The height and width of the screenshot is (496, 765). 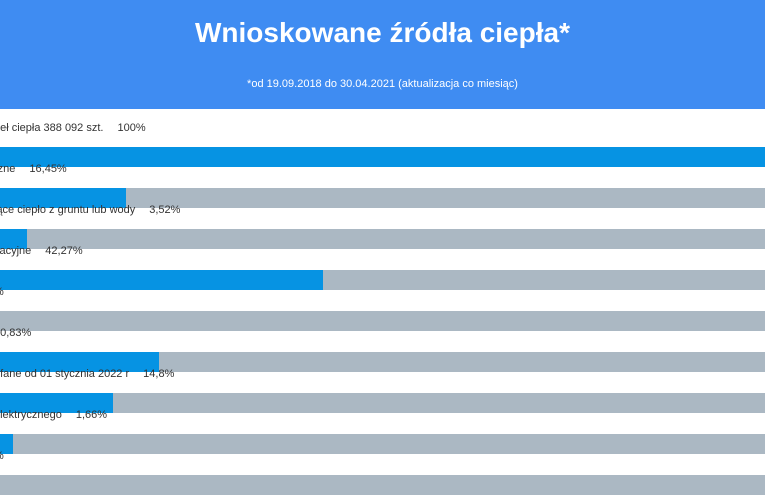 What do you see at coordinates (68, 210) in the screenshot?
I see `bar-category-2: jące ciepło z gruntu lub wody` at bounding box center [68, 210].